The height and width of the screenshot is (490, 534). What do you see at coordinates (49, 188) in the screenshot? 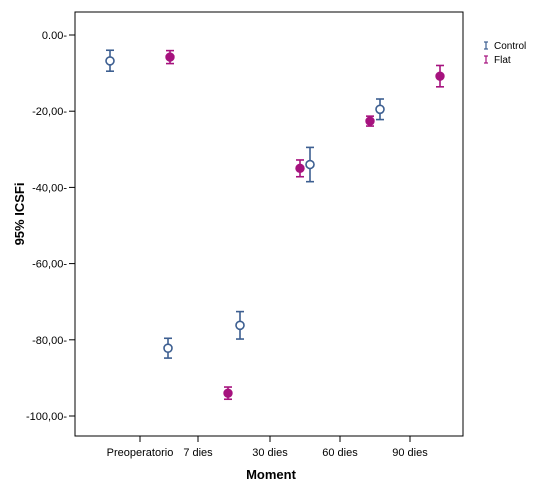
I see `y-tick-label: -40,00-` at bounding box center [49, 188].